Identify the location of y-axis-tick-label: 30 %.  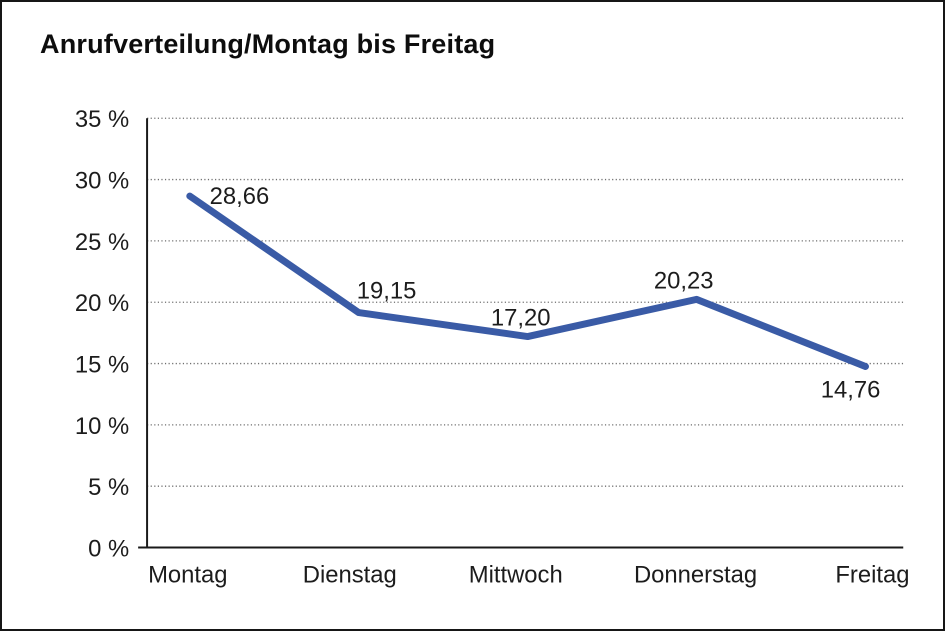
(102, 181).